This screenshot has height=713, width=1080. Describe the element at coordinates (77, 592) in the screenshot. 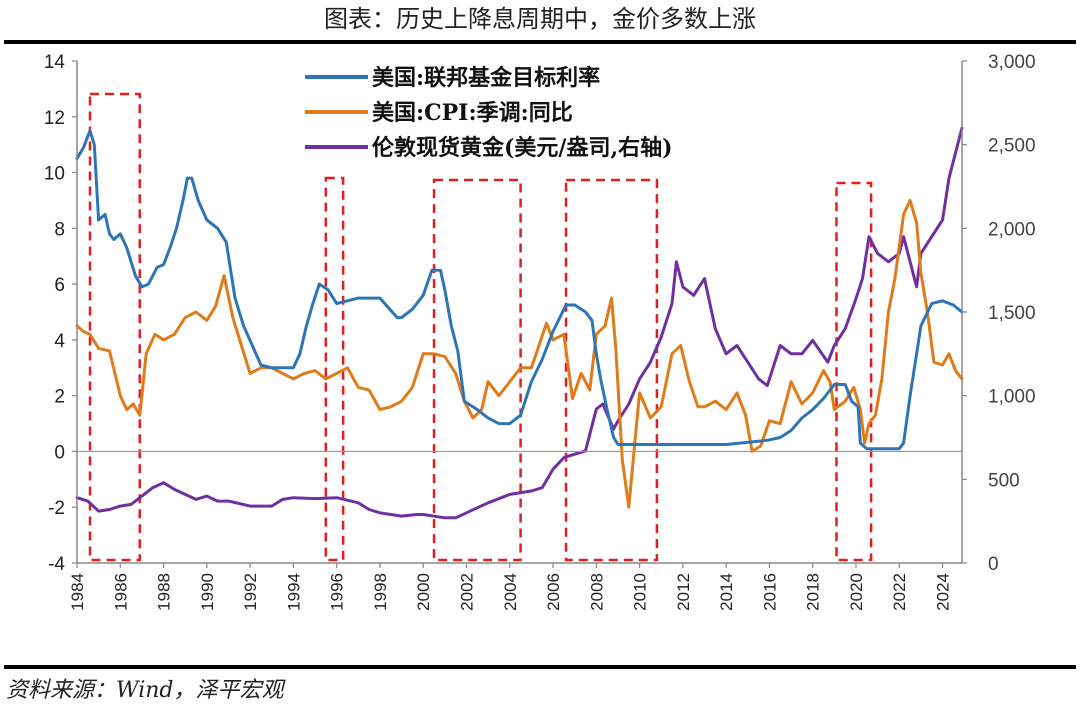

I see `x-tick-label: 1984` at that location.